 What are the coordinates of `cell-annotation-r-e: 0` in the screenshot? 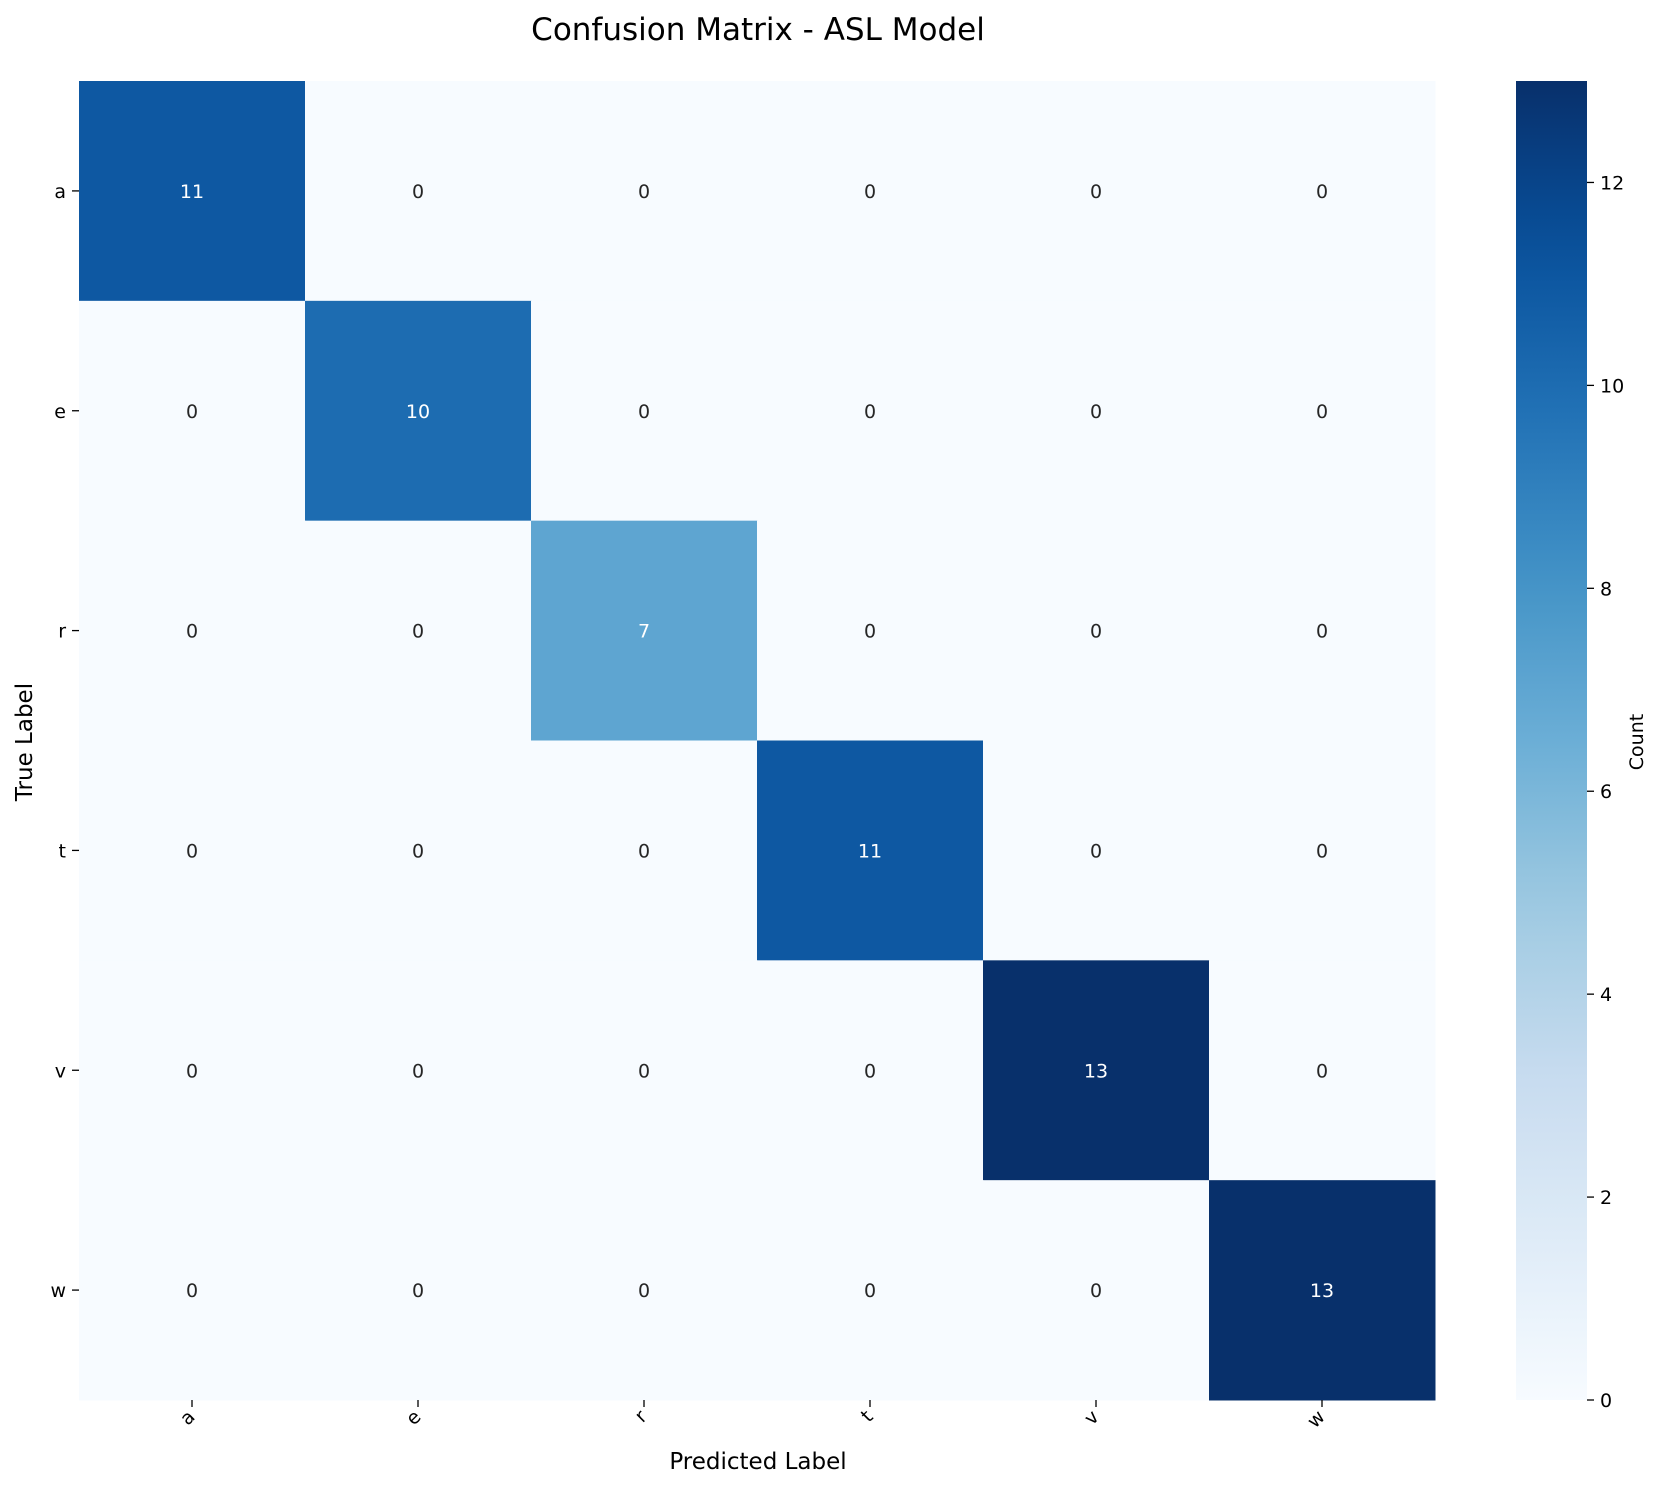 It's located at (418, 632).